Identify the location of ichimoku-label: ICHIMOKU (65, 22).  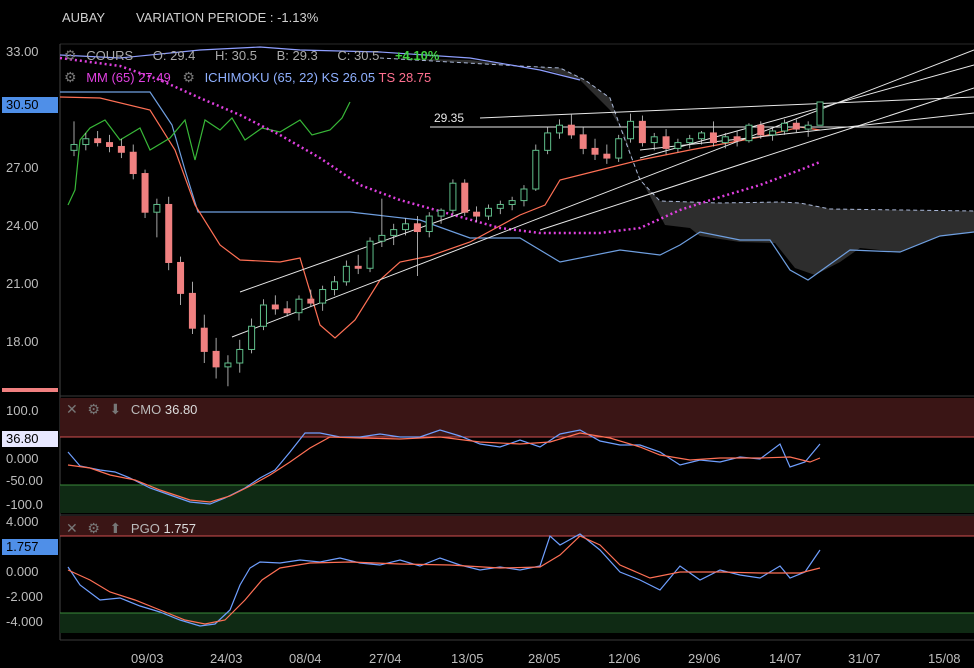
(261, 77).